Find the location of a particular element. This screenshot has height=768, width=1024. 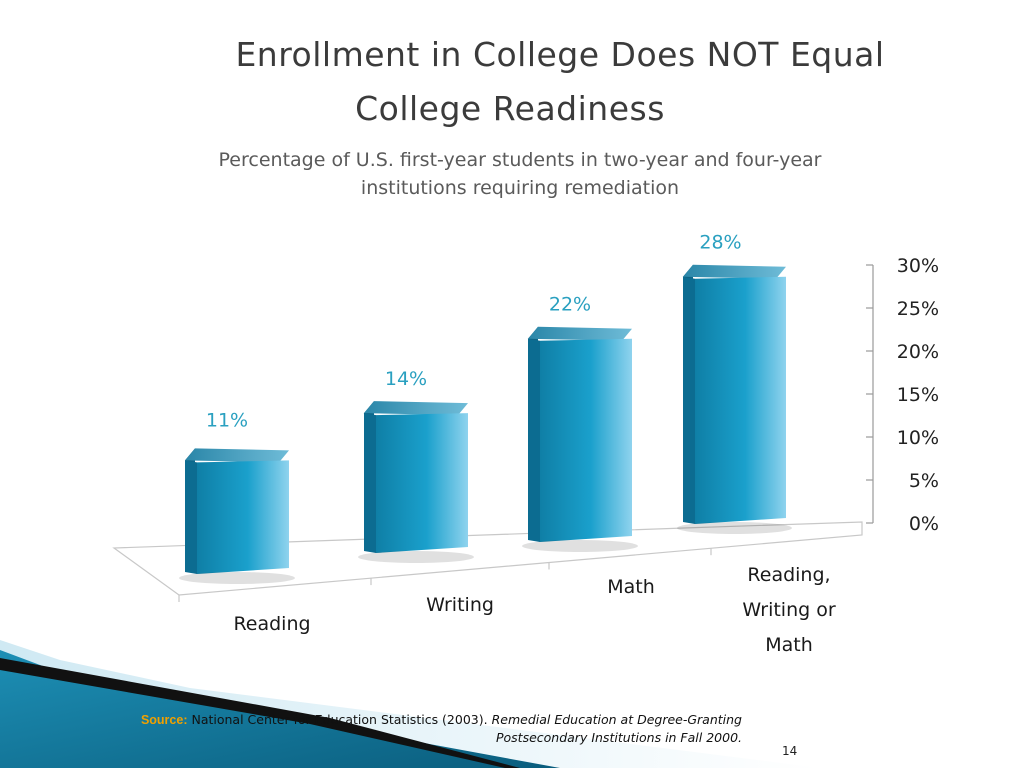

data-labels: 11% 14% 22% 28% is located at coordinates (474, 332).